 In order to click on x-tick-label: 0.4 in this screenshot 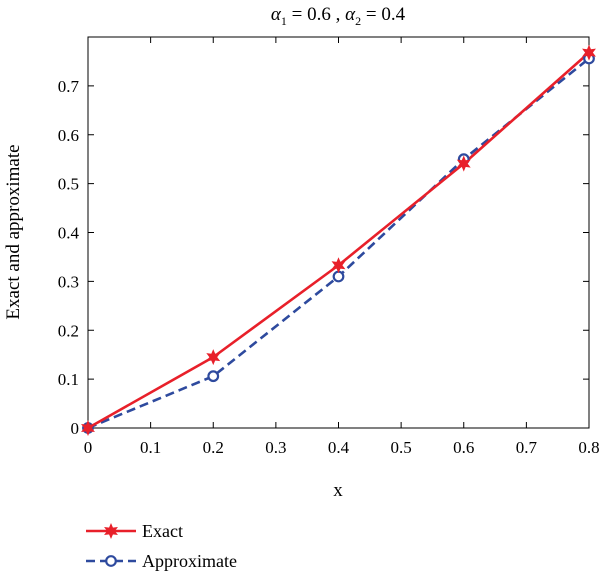, I will do `click(339, 447)`.